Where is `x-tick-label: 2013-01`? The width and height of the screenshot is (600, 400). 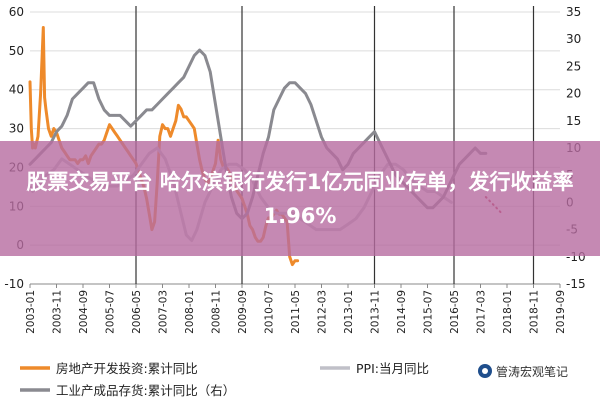
x-tick-label: 2013-01 is located at coordinates (349, 312).